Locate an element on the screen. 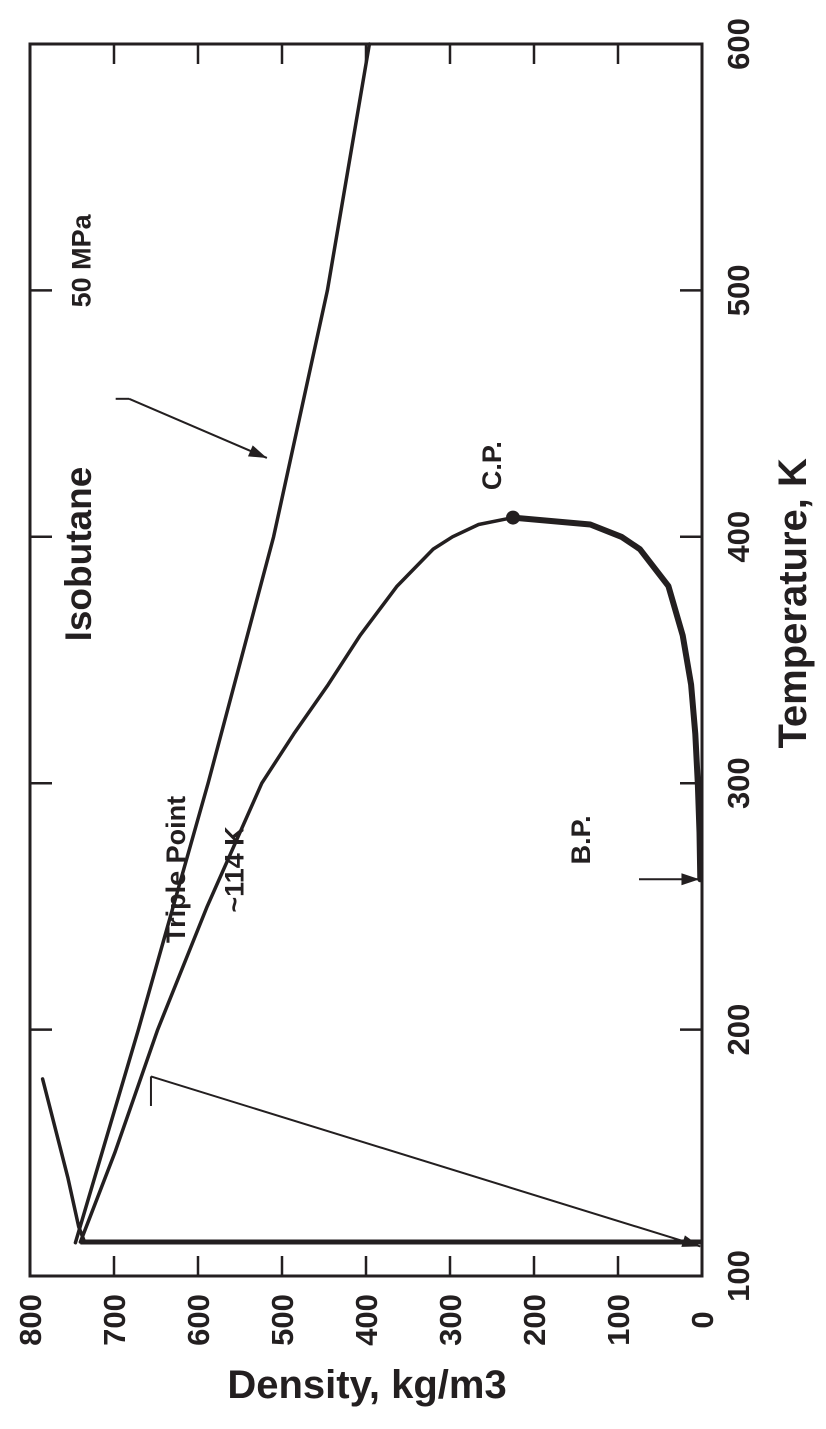 This screenshot has width=826, height=1429. density-tick-label: 300 is located at coordinates (450, 1320).